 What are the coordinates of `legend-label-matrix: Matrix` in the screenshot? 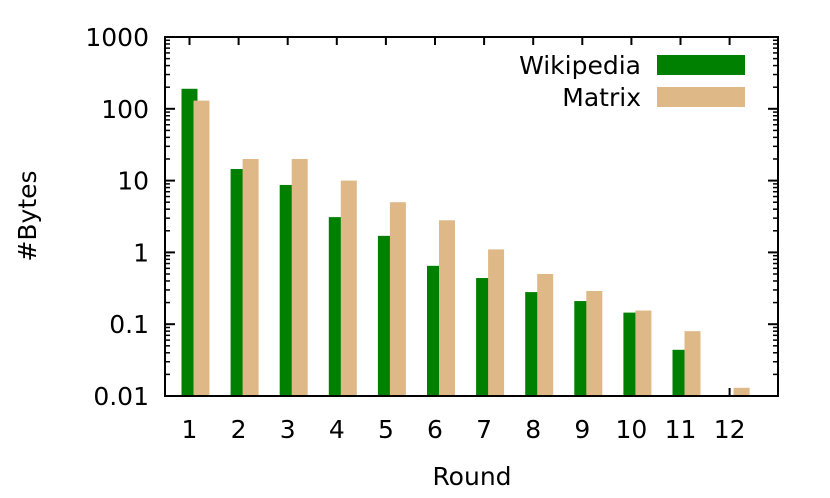 It's located at (601, 97).